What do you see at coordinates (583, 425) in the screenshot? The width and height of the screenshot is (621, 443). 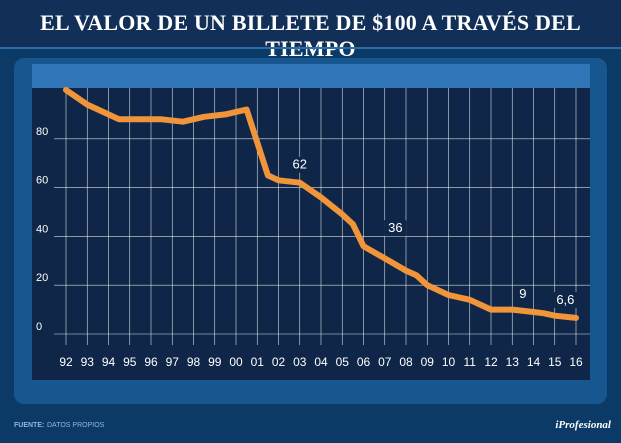 I see `brand-logo: iProfesional` at bounding box center [583, 425].